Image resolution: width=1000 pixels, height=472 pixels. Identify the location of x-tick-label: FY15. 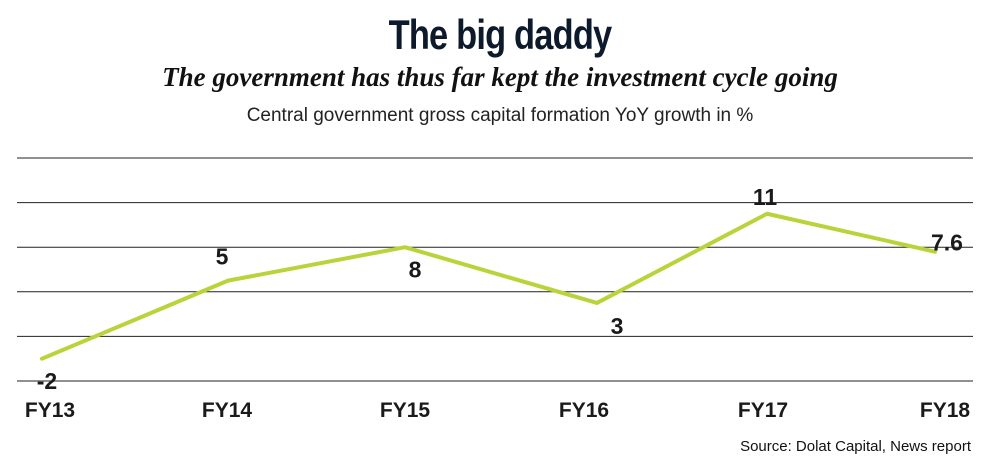
(405, 410).